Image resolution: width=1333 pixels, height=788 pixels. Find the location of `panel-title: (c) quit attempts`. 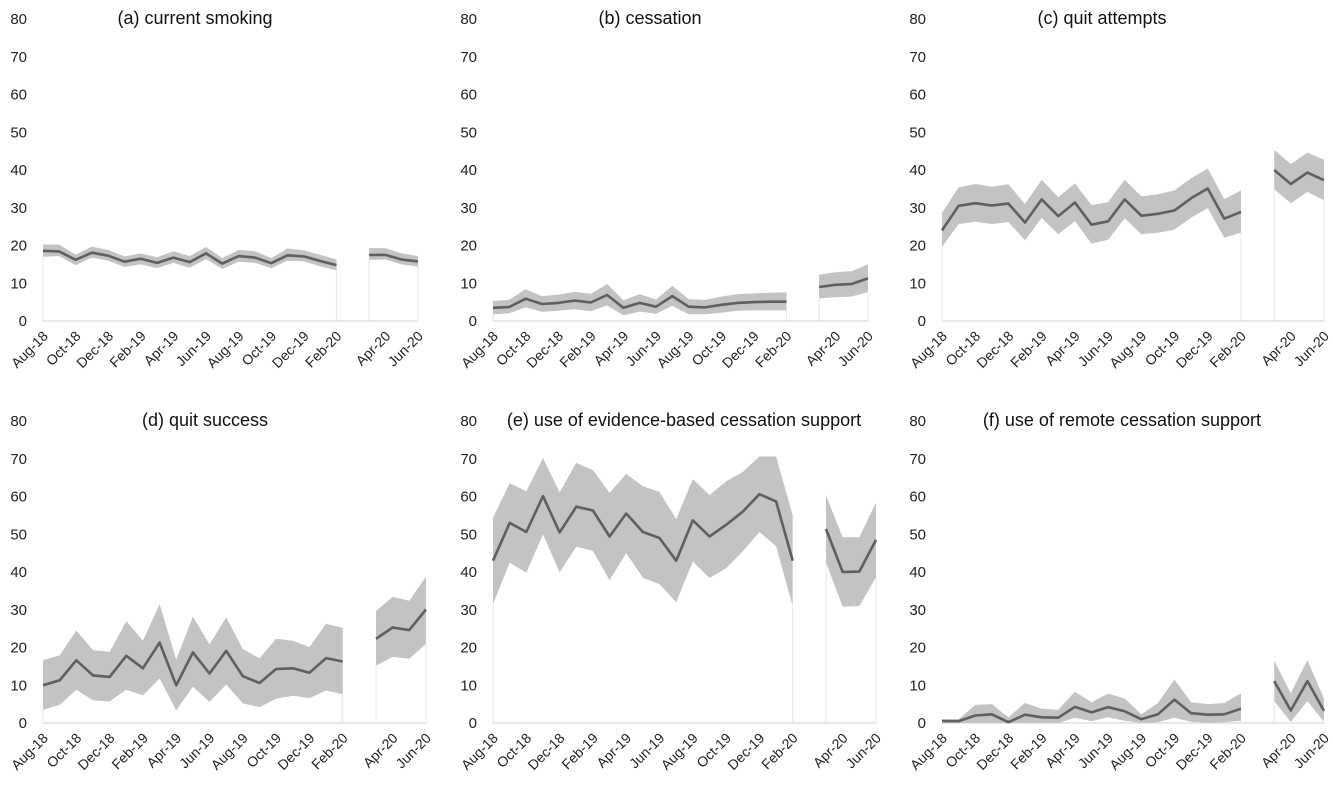

panel-title: (c) quit attempts is located at coordinates (1101, 18).